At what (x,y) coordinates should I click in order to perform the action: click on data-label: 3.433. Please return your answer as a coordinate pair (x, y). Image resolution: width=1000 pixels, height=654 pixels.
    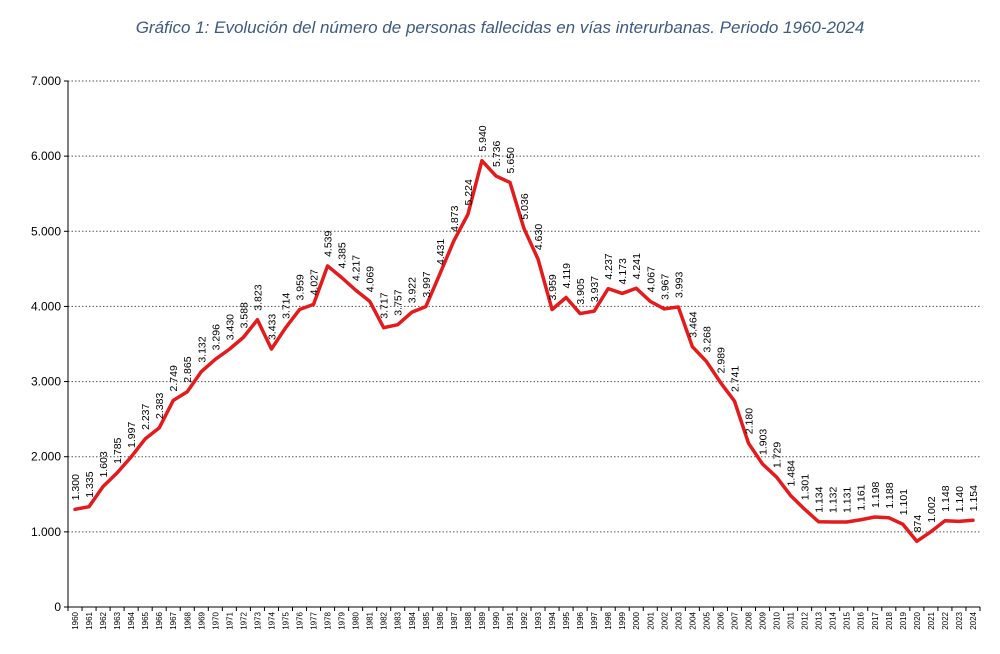
    Looking at the image, I should click on (272, 327).